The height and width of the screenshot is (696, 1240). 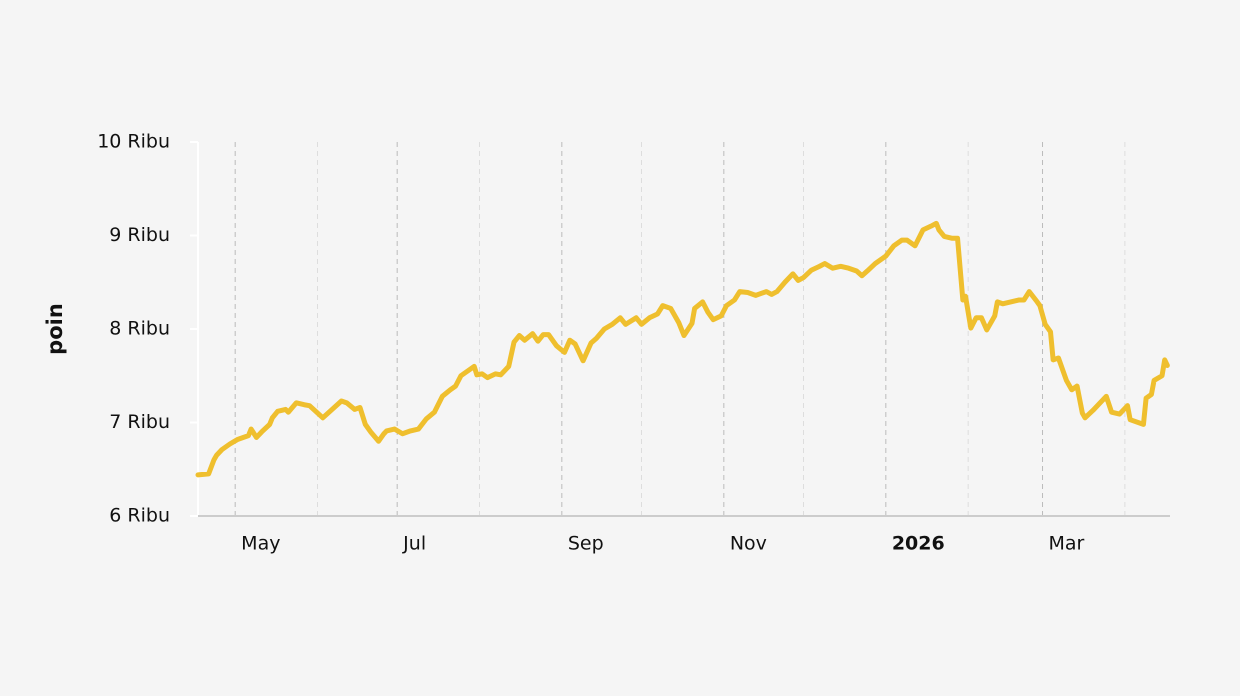 What do you see at coordinates (139, 329) in the screenshot?
I see `y-tick-label: 8 Ribu` at bounding box center [139, 329].